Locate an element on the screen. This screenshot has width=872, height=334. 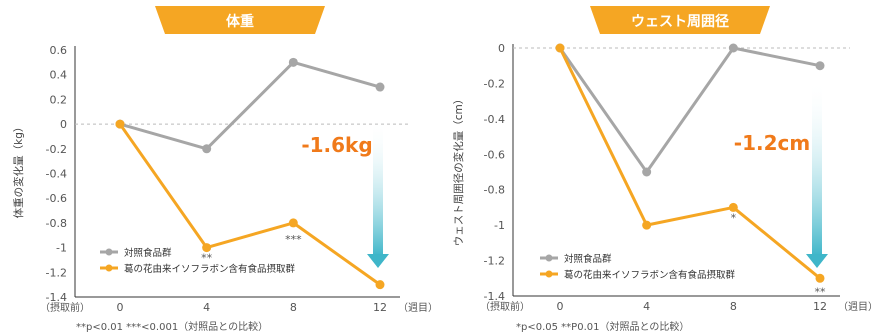
y-axis-label: ウェスト周囲径の変化量（cm） is located at coordinates (458, 170).